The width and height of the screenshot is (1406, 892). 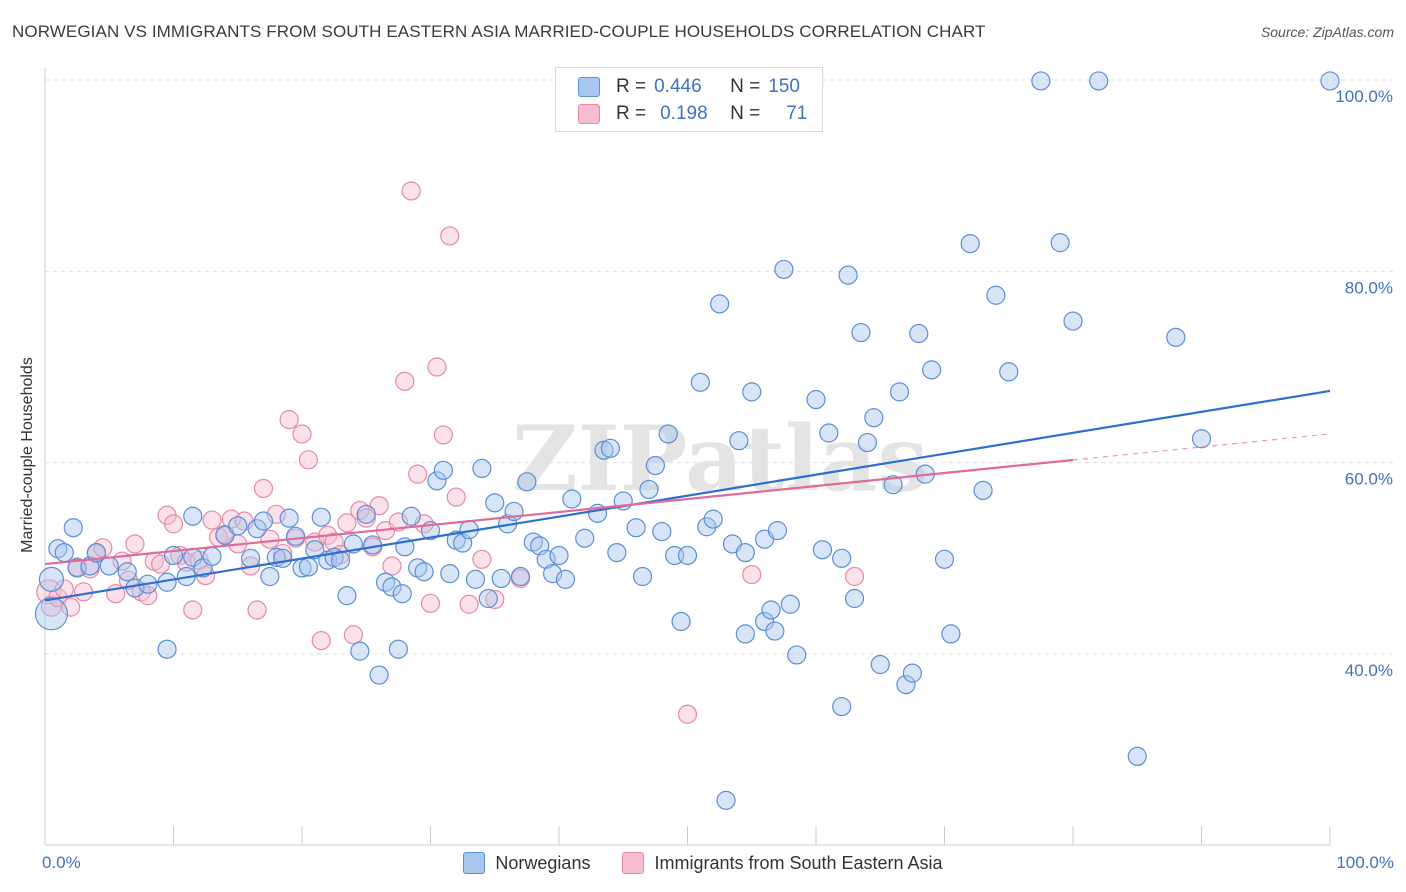 What do you see at coordinates (689, 99) in the screenshot?
I see `stats-legend: R = 0.446 N = 150 R = 0.198 N = 71` at bounding box center [689, 99].